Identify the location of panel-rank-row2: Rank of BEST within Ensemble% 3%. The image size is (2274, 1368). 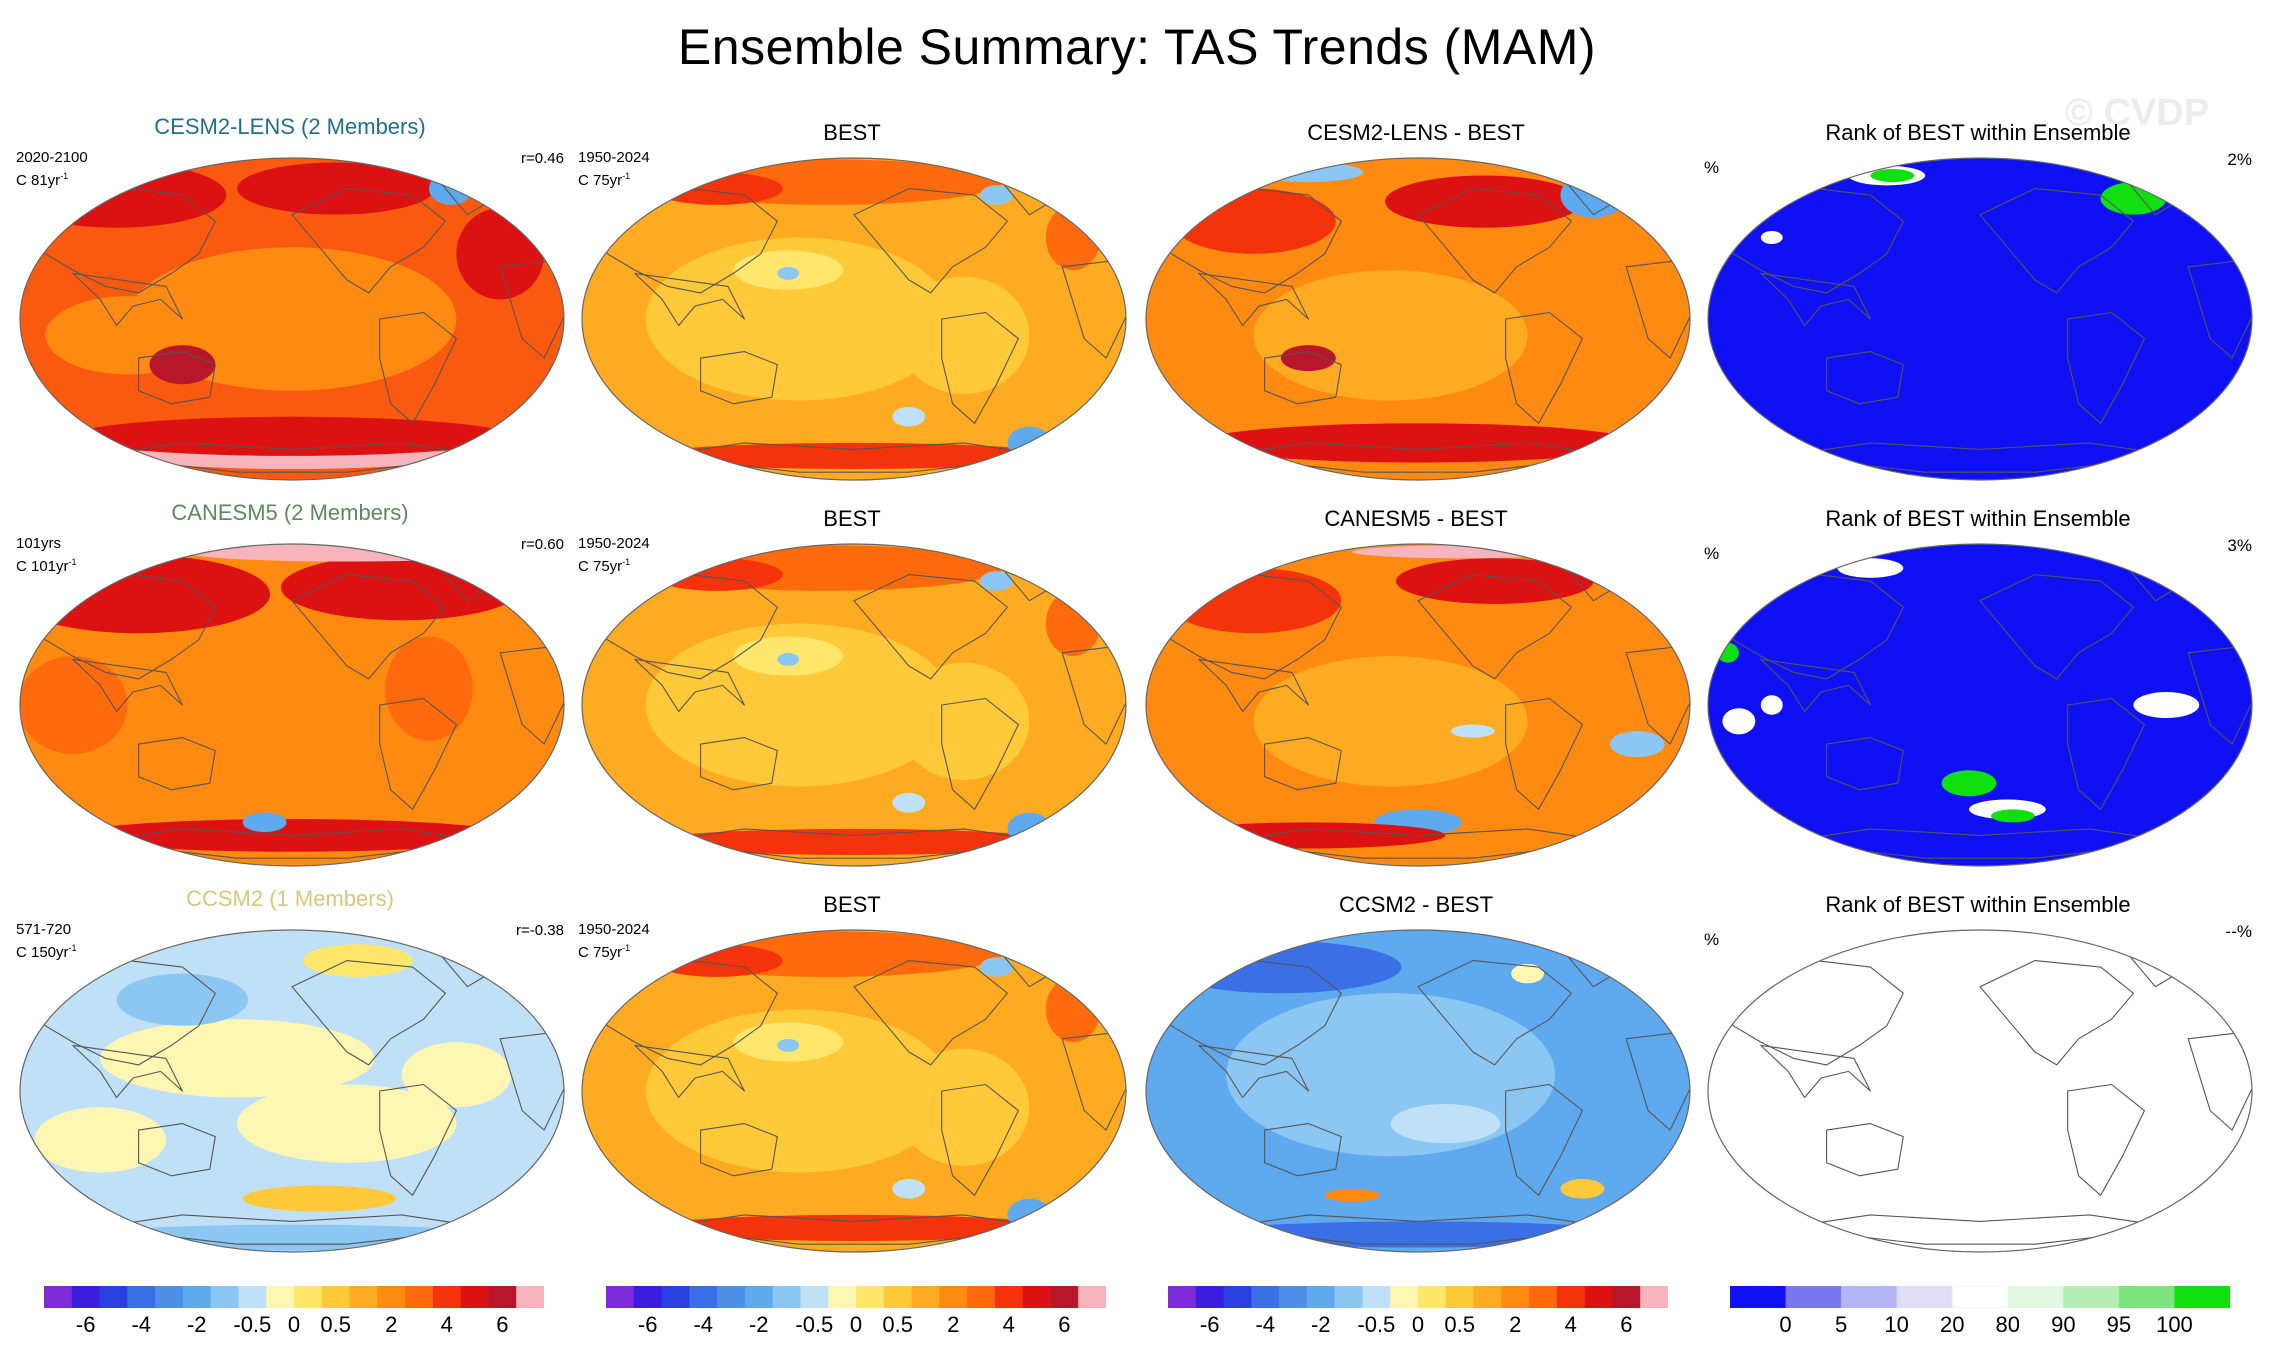
(1978, 686).